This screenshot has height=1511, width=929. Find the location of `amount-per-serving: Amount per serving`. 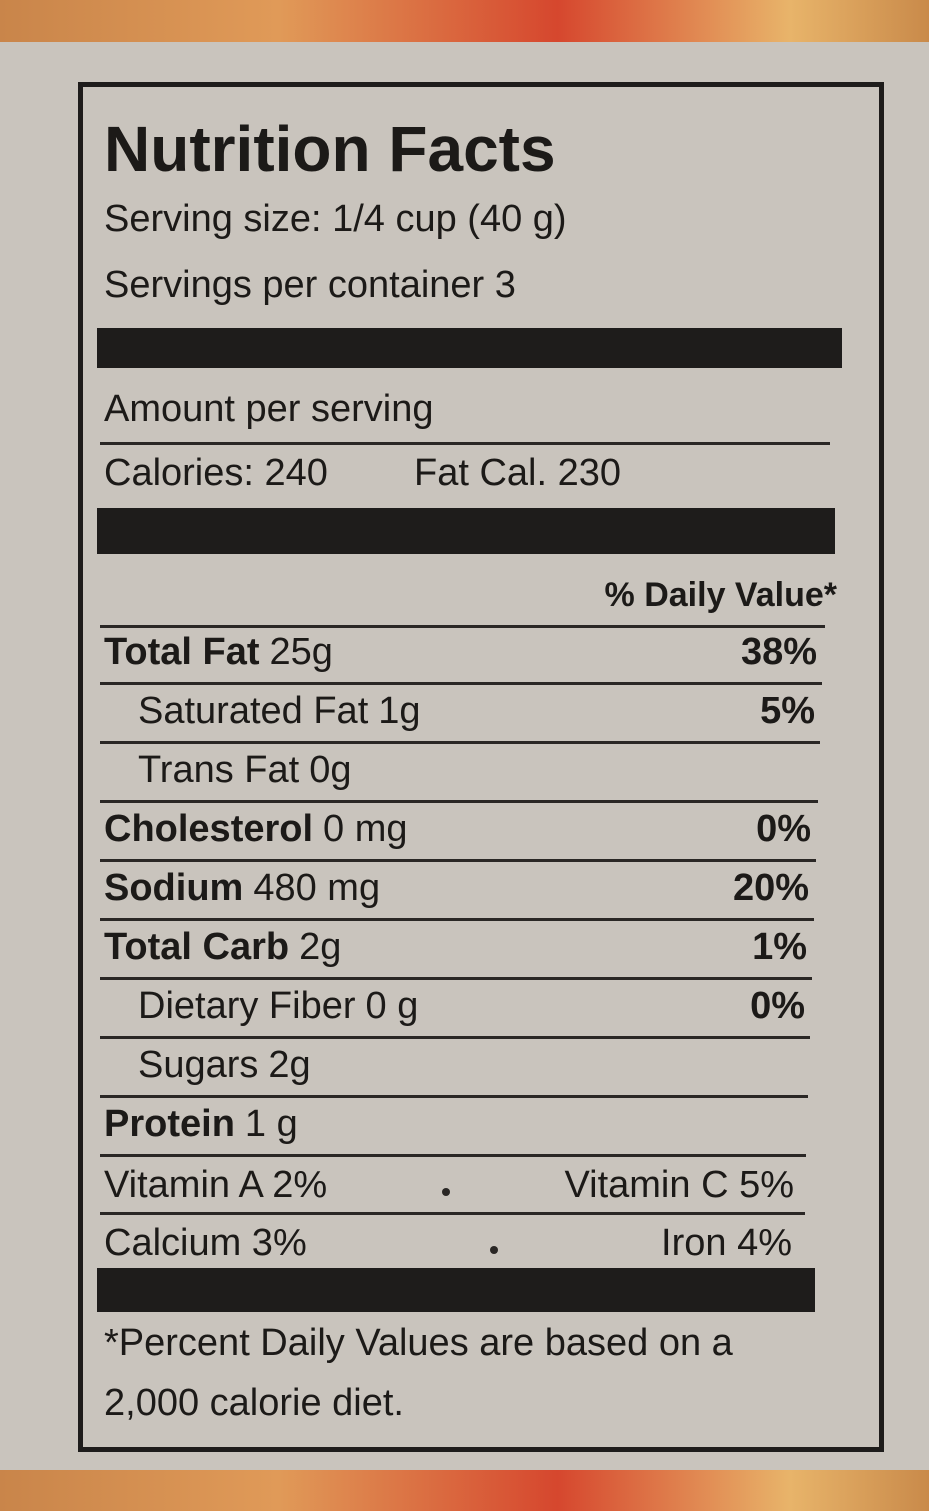

amount-per-serving: Amount per serving is located at coordinates (269, 409).